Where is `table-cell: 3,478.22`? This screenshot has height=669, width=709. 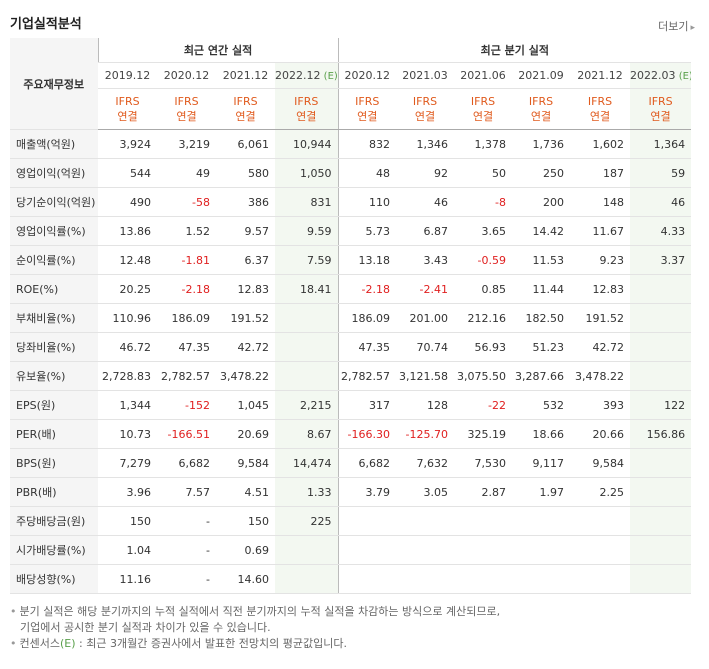
table-cell: 3,478.22 is located at coordinates (600, 376).